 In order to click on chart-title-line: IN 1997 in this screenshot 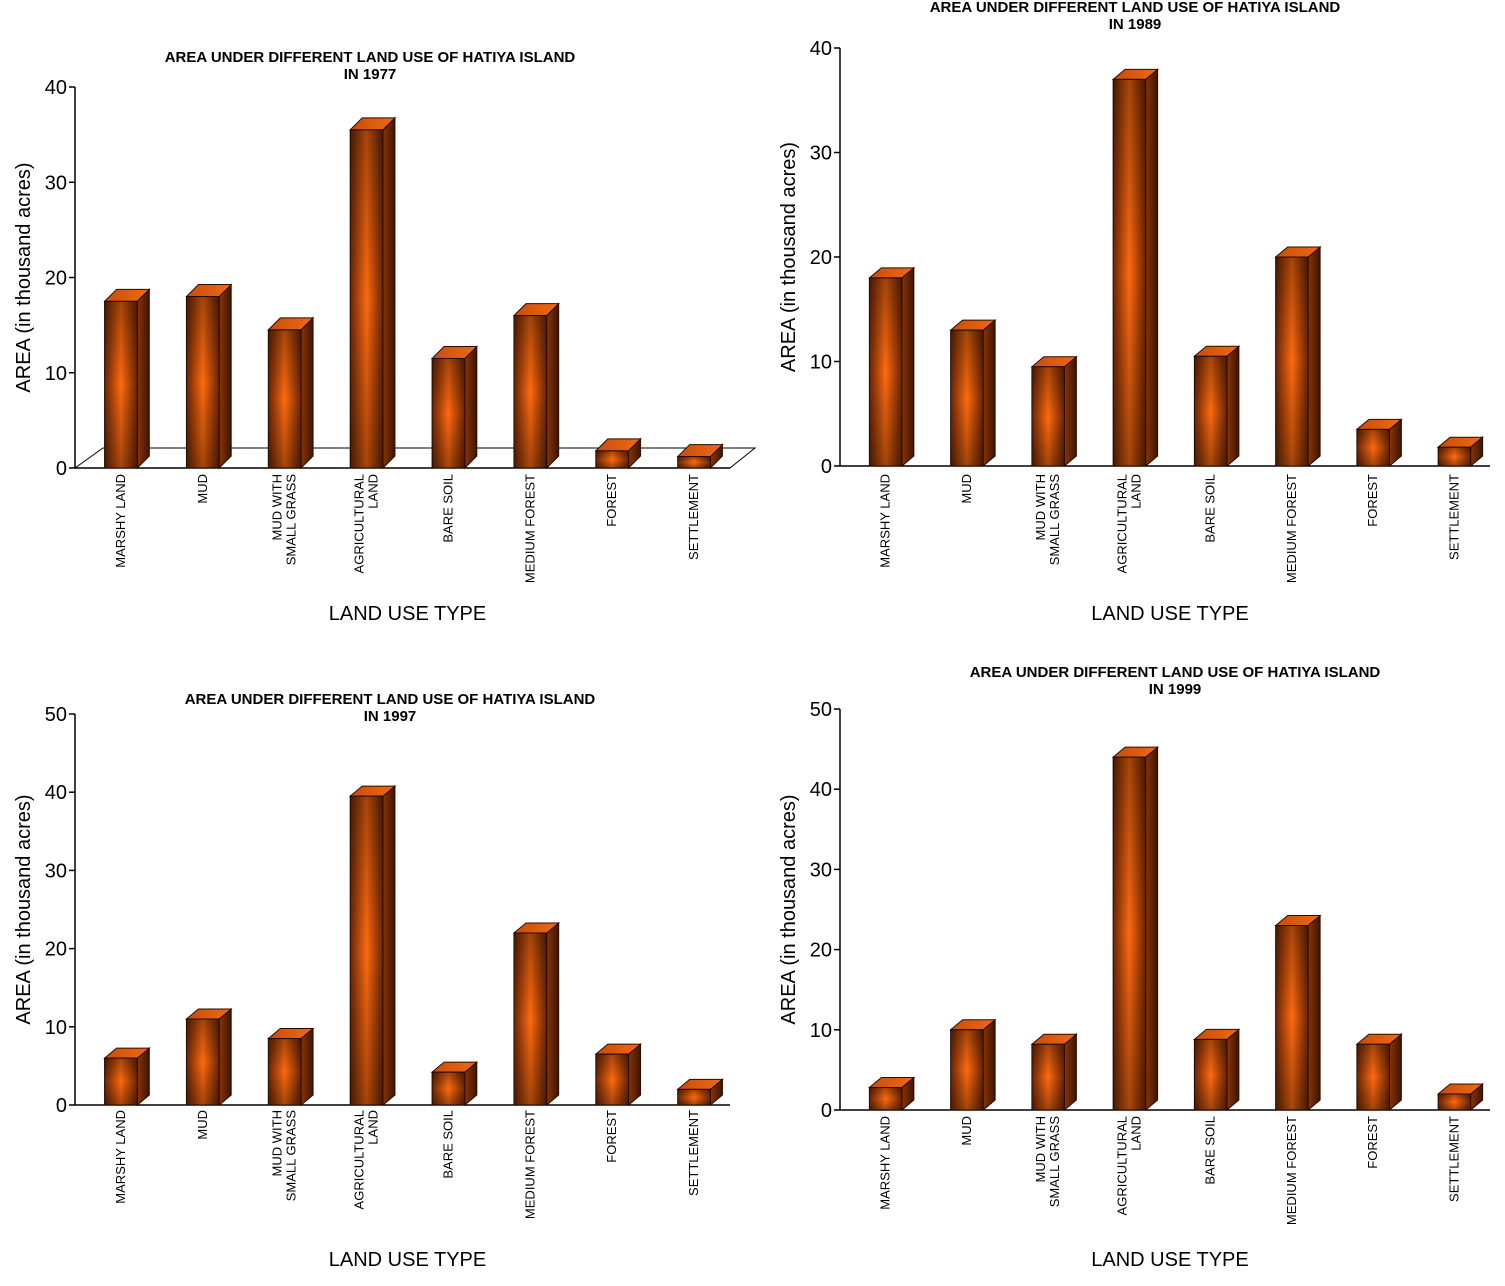, I will do `click(390, 716)`.